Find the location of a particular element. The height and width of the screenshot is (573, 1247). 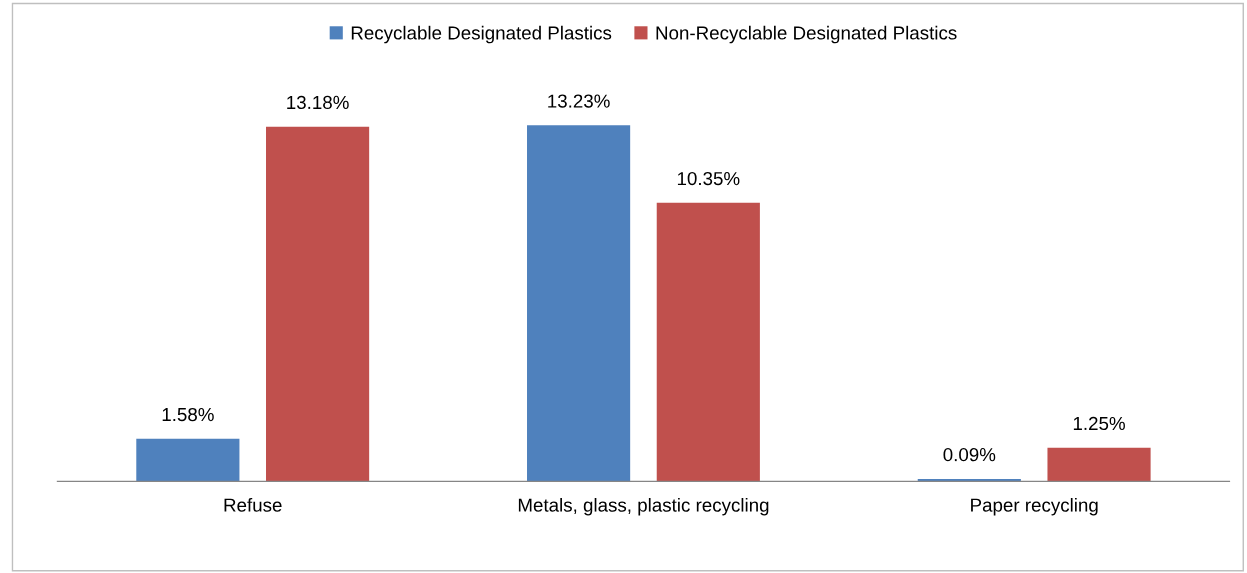

data-label: 10.35% is located at coordinates (708, 178).